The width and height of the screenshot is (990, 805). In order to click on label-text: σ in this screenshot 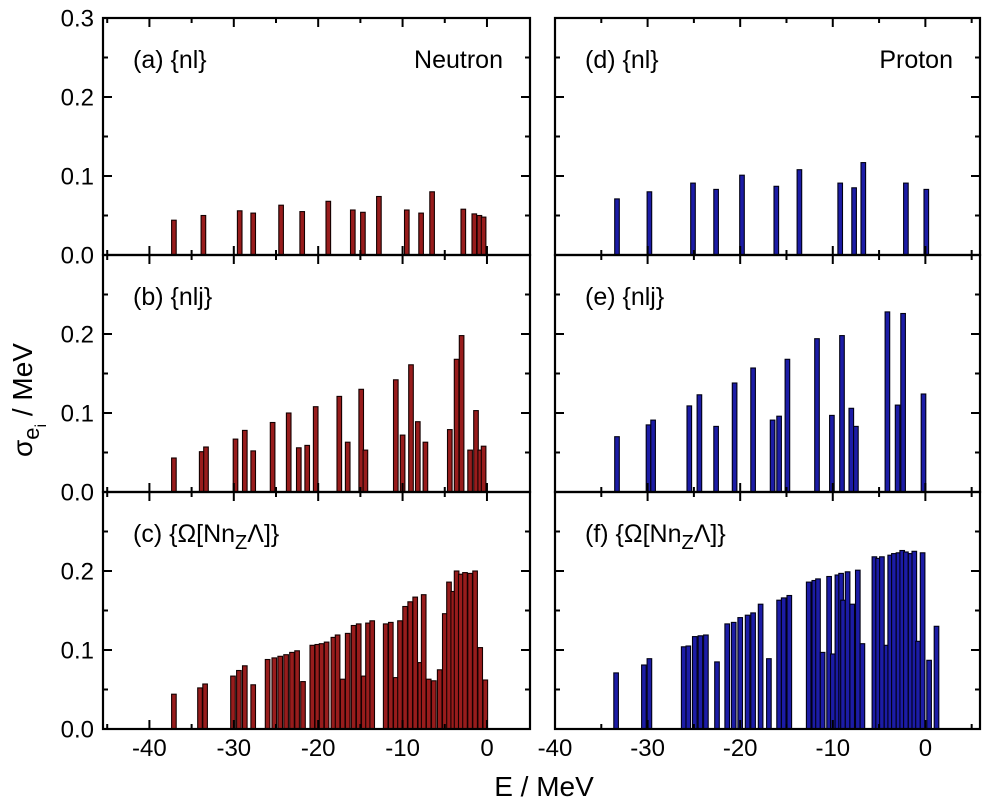, I will do `click(22, 448)`.